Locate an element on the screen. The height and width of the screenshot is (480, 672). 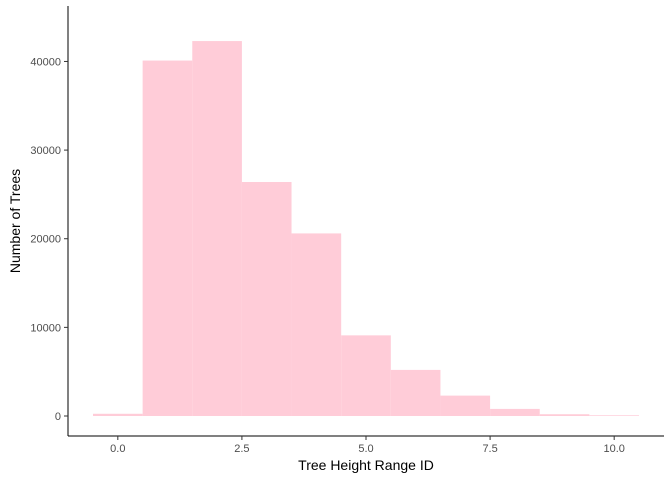
y-axis-title: Number of Trees is located at coordinates (15, 221).